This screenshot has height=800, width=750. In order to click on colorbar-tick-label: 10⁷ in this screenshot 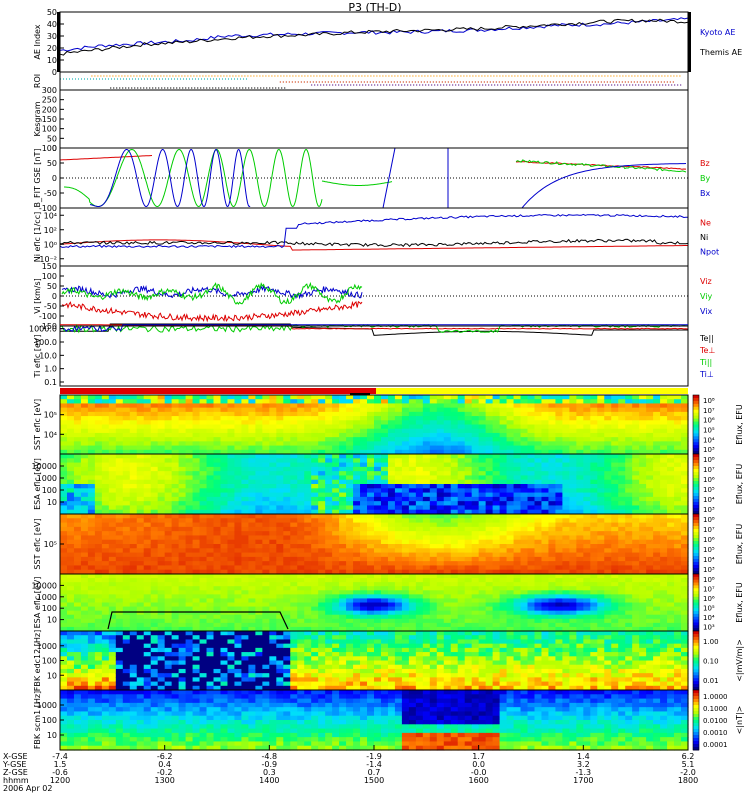, I will do `click(709, 470)`.